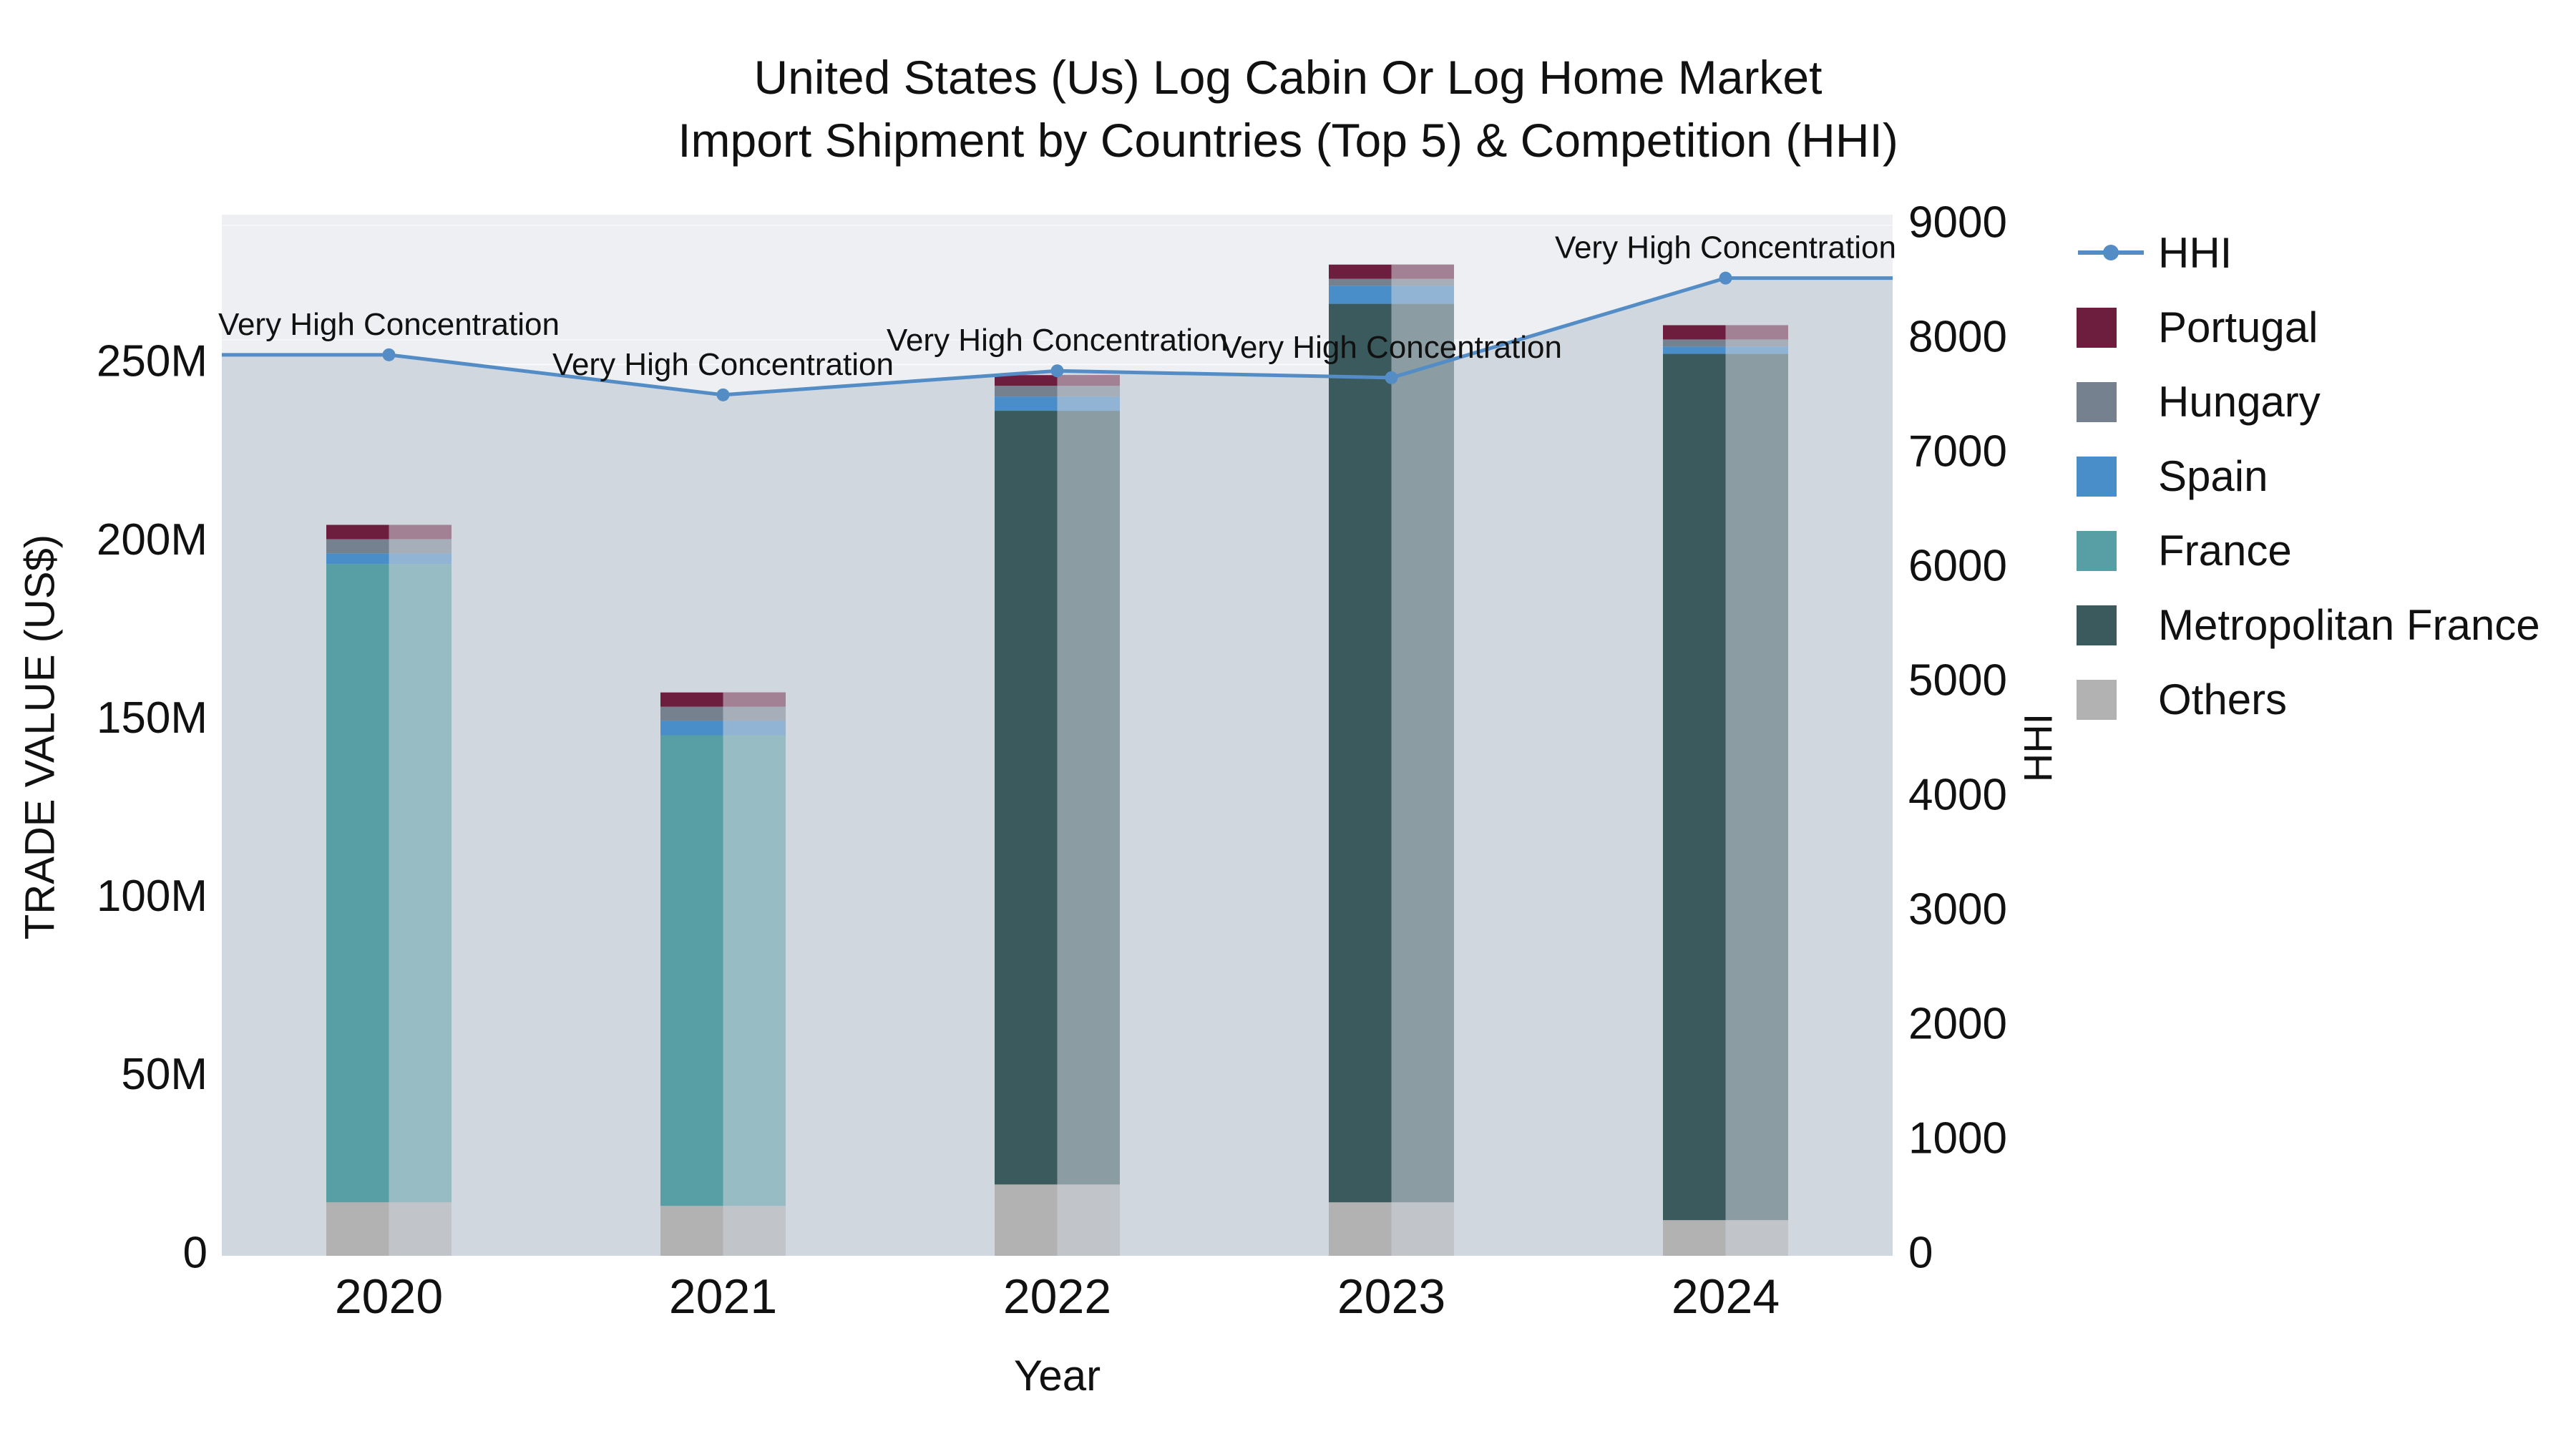  What do you see at coordinates (723, 364) in the screenshot?
I see `annotation-2021: Very High Concentration` at bounding box center [723, 364].